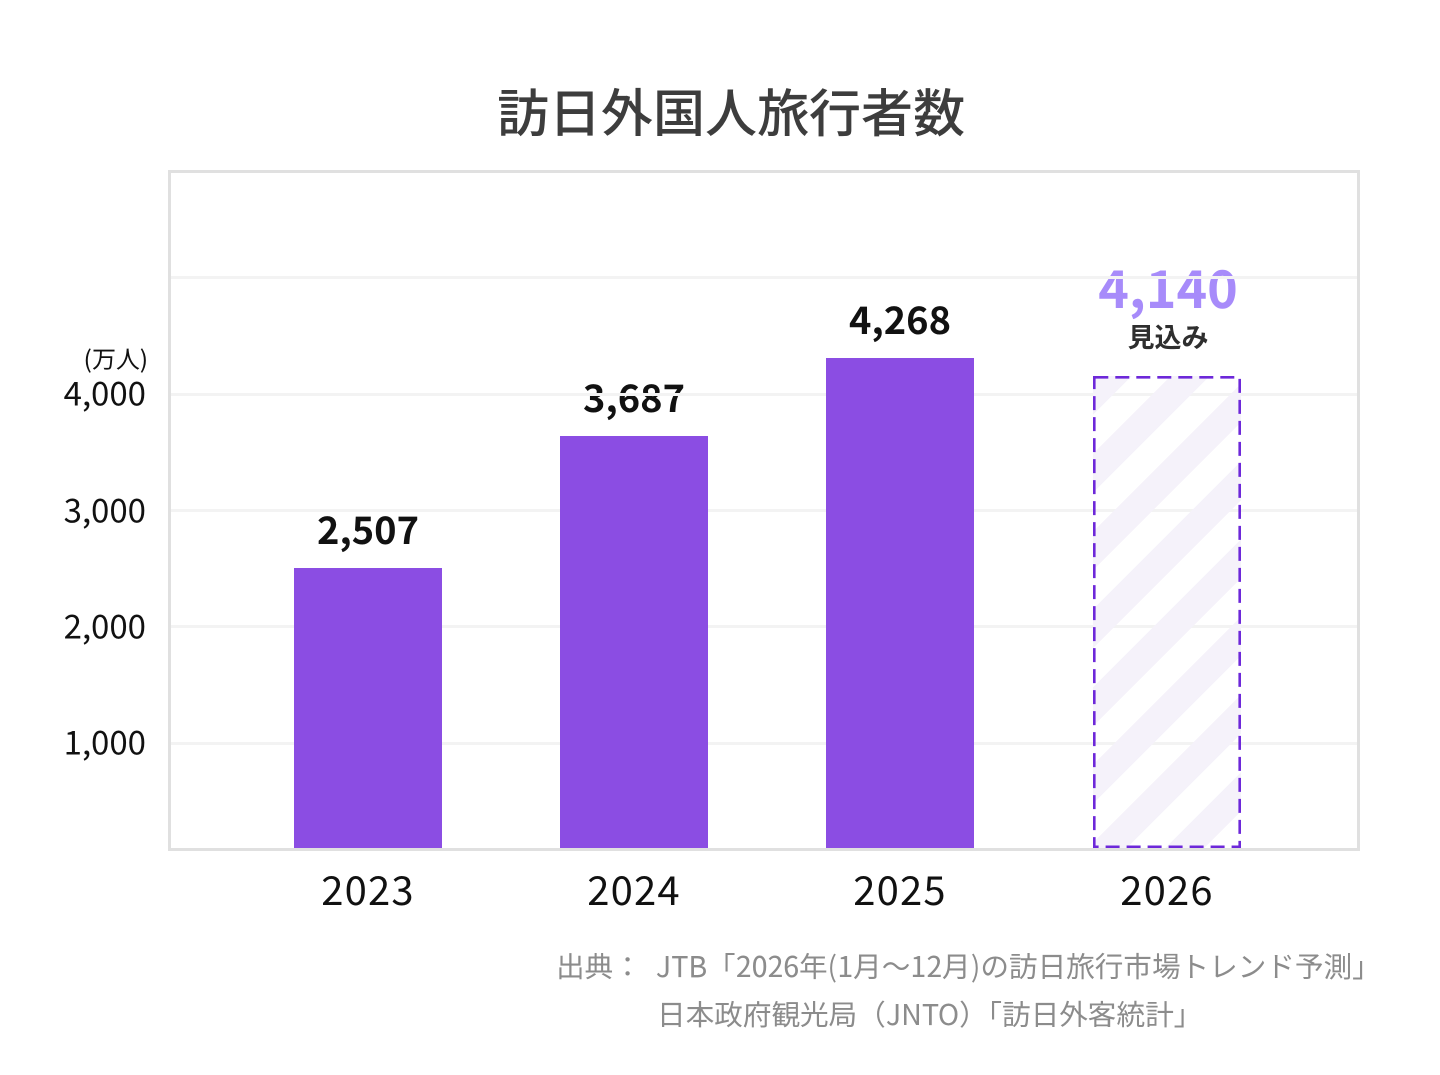 The height and width of the screenshot is (1075, 1440). I want to click on bar-2023, so click(368, 707).